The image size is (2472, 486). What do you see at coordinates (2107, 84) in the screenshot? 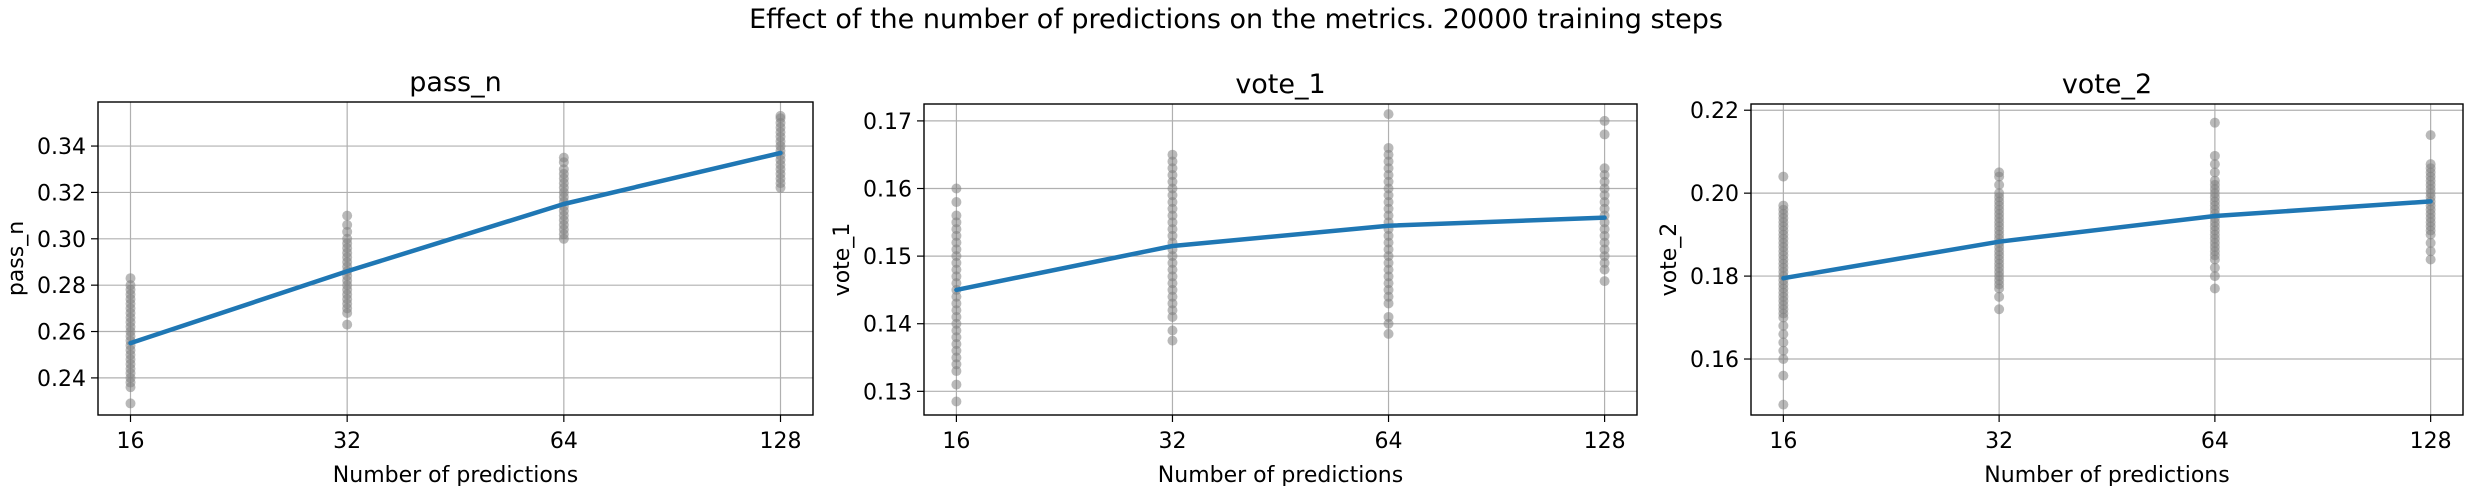
I see `chart-title: vote_2` at bounding box center [2107, 84].